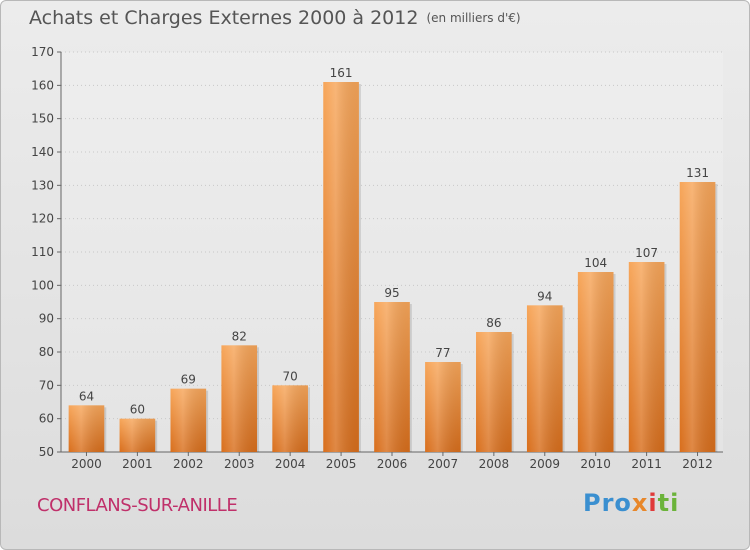  I want to click on data-label: 131, so click(697, 173).